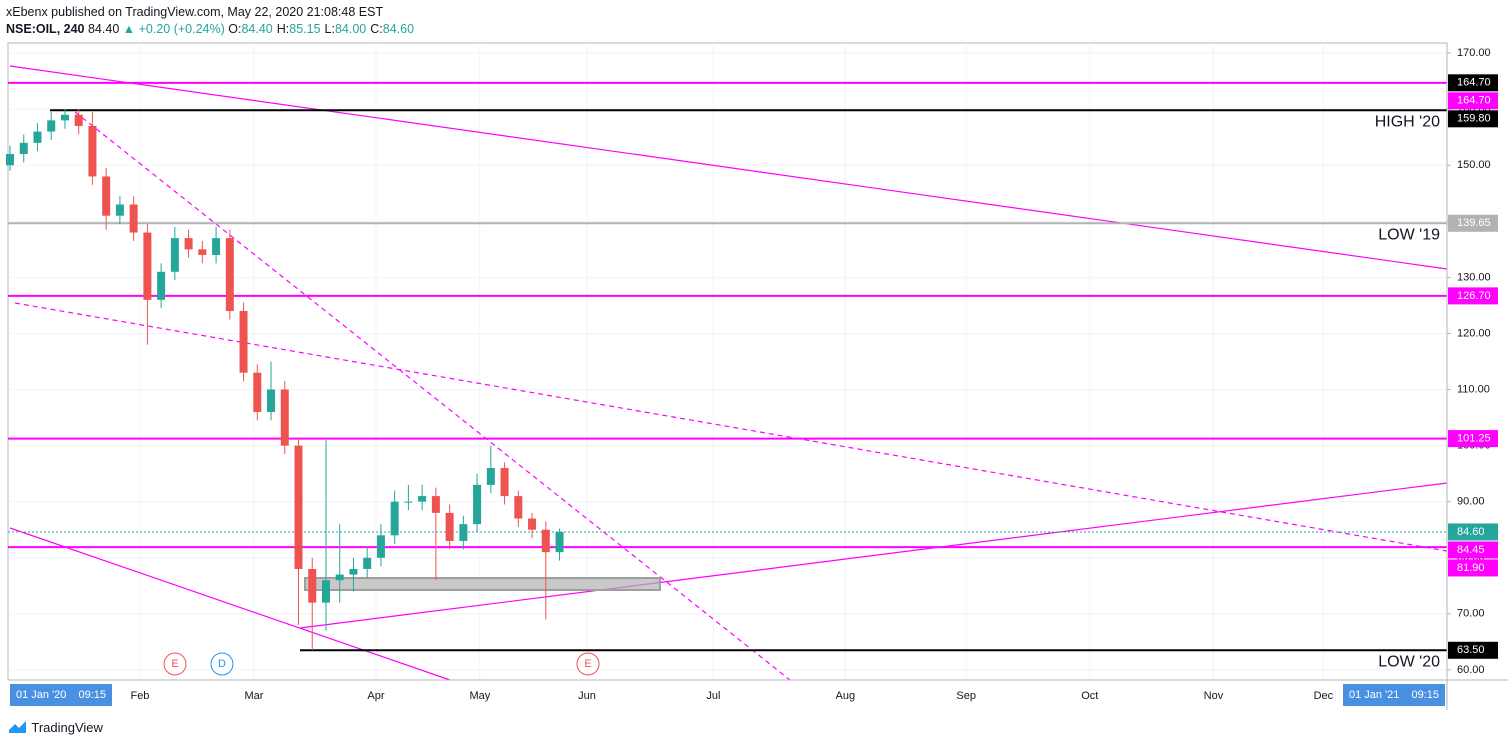  Describe the element at coordinates (350, 29) in the screenshot. I see `ohlc-value: 84.00` at that location.